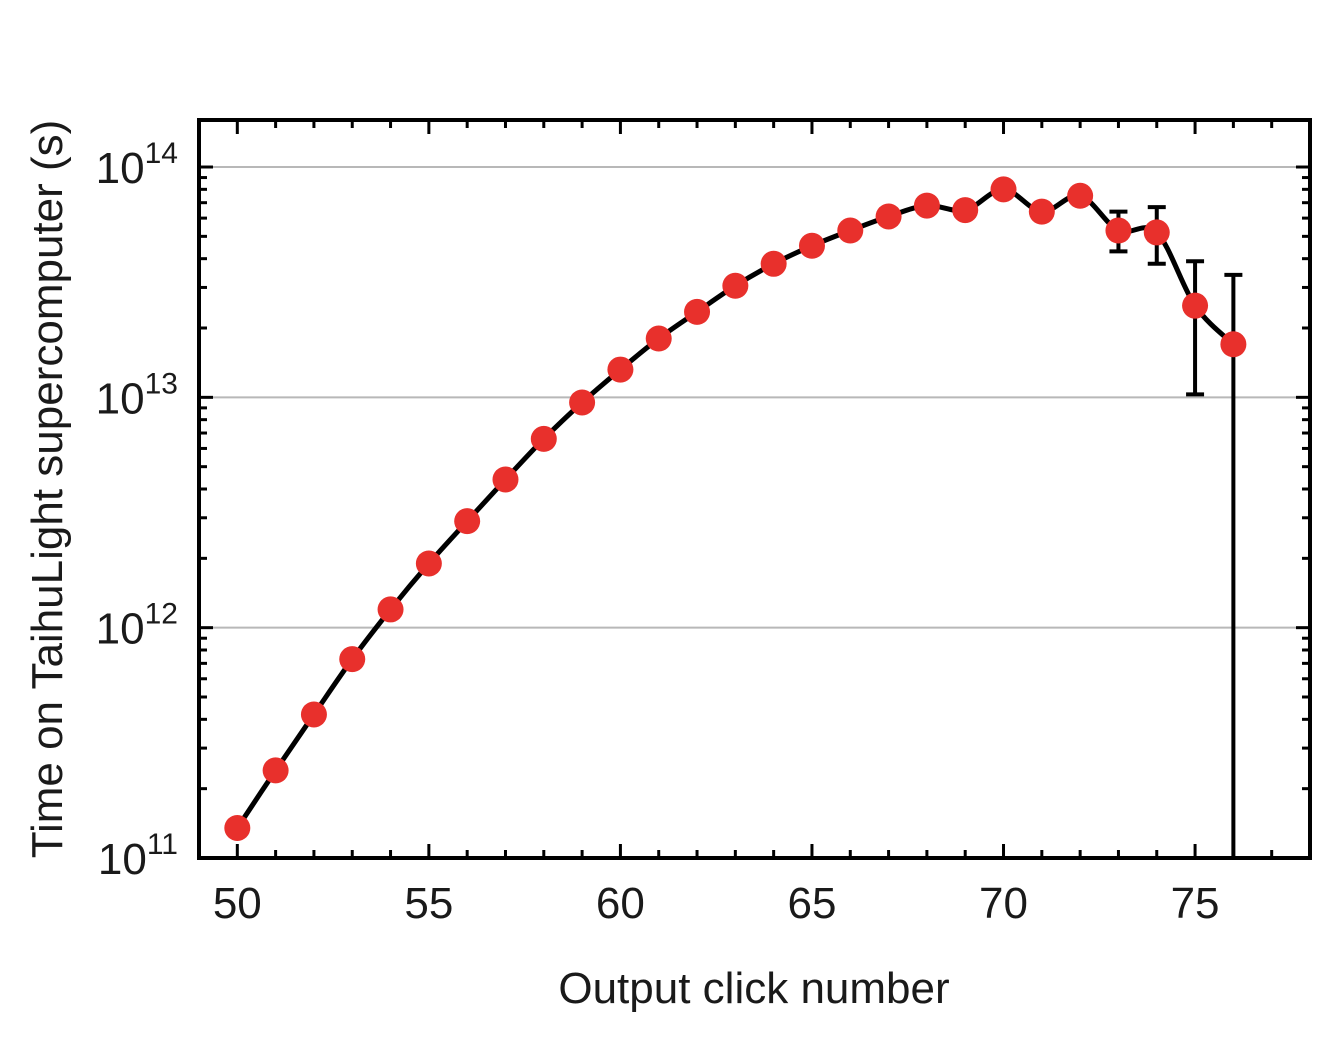  I want to click on x-tick-label: 65, so click(811, 903).